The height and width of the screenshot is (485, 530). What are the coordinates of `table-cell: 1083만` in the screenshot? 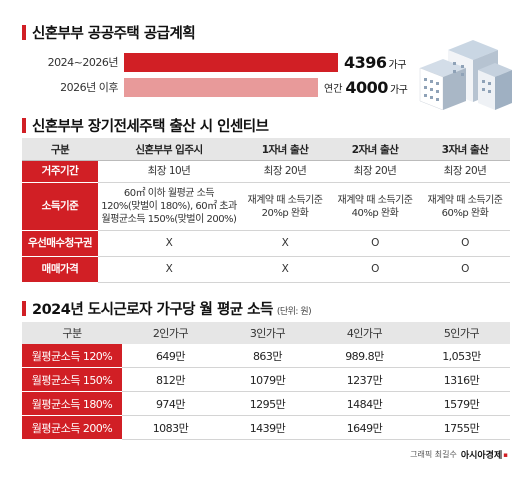 It's located at (170, 427).